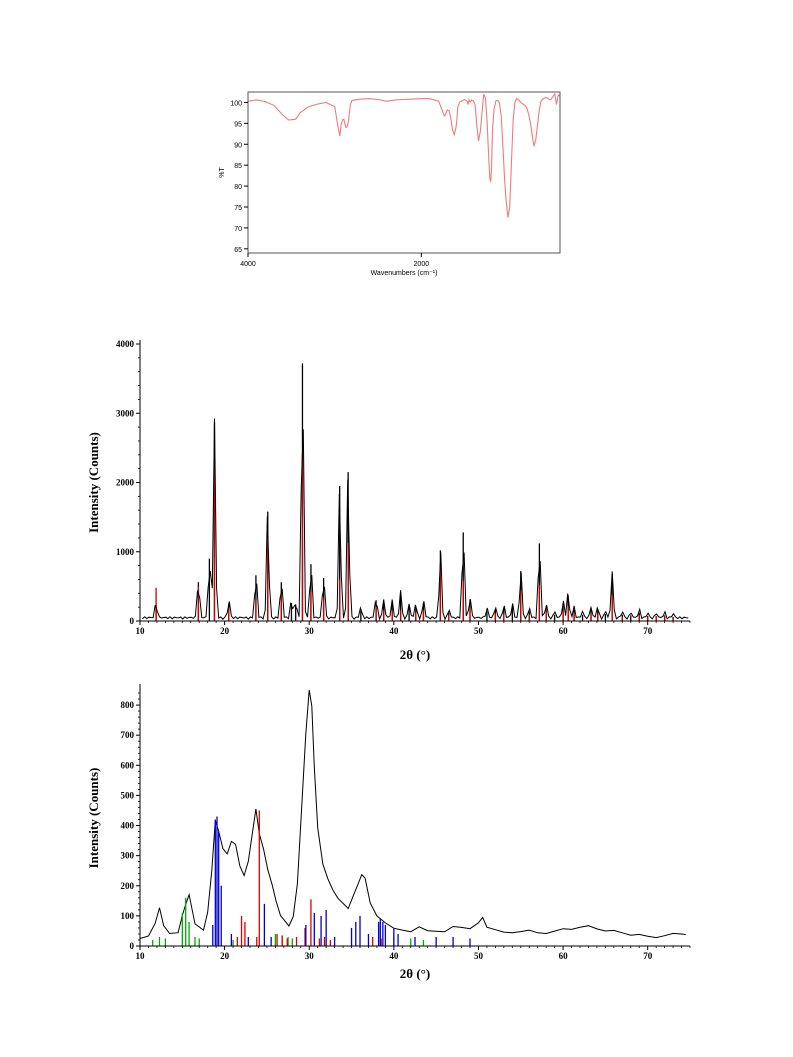 This screenshot has height=1057, width=793. Describe the element at coordinates (238, 124) in the screenshot. I see `y-tick-label: 95` at that location.